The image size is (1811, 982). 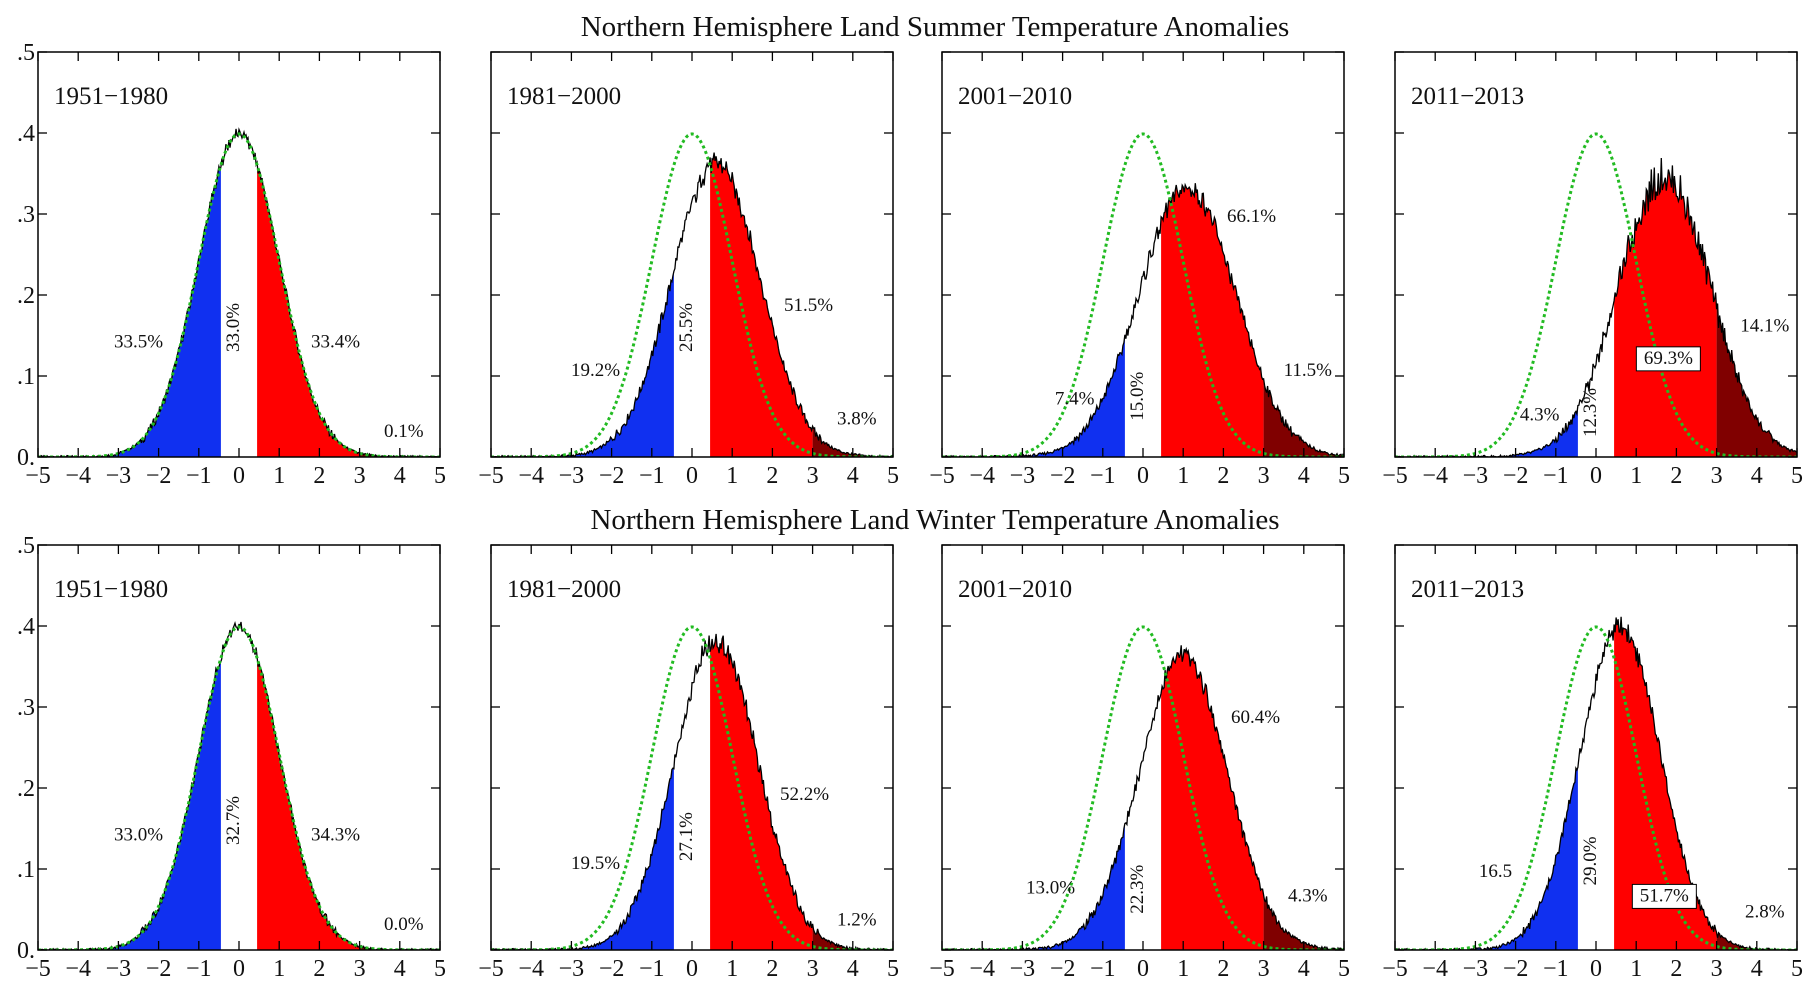 I want to click on percentage-label: 29.0%, so click(x=1590, y=860).